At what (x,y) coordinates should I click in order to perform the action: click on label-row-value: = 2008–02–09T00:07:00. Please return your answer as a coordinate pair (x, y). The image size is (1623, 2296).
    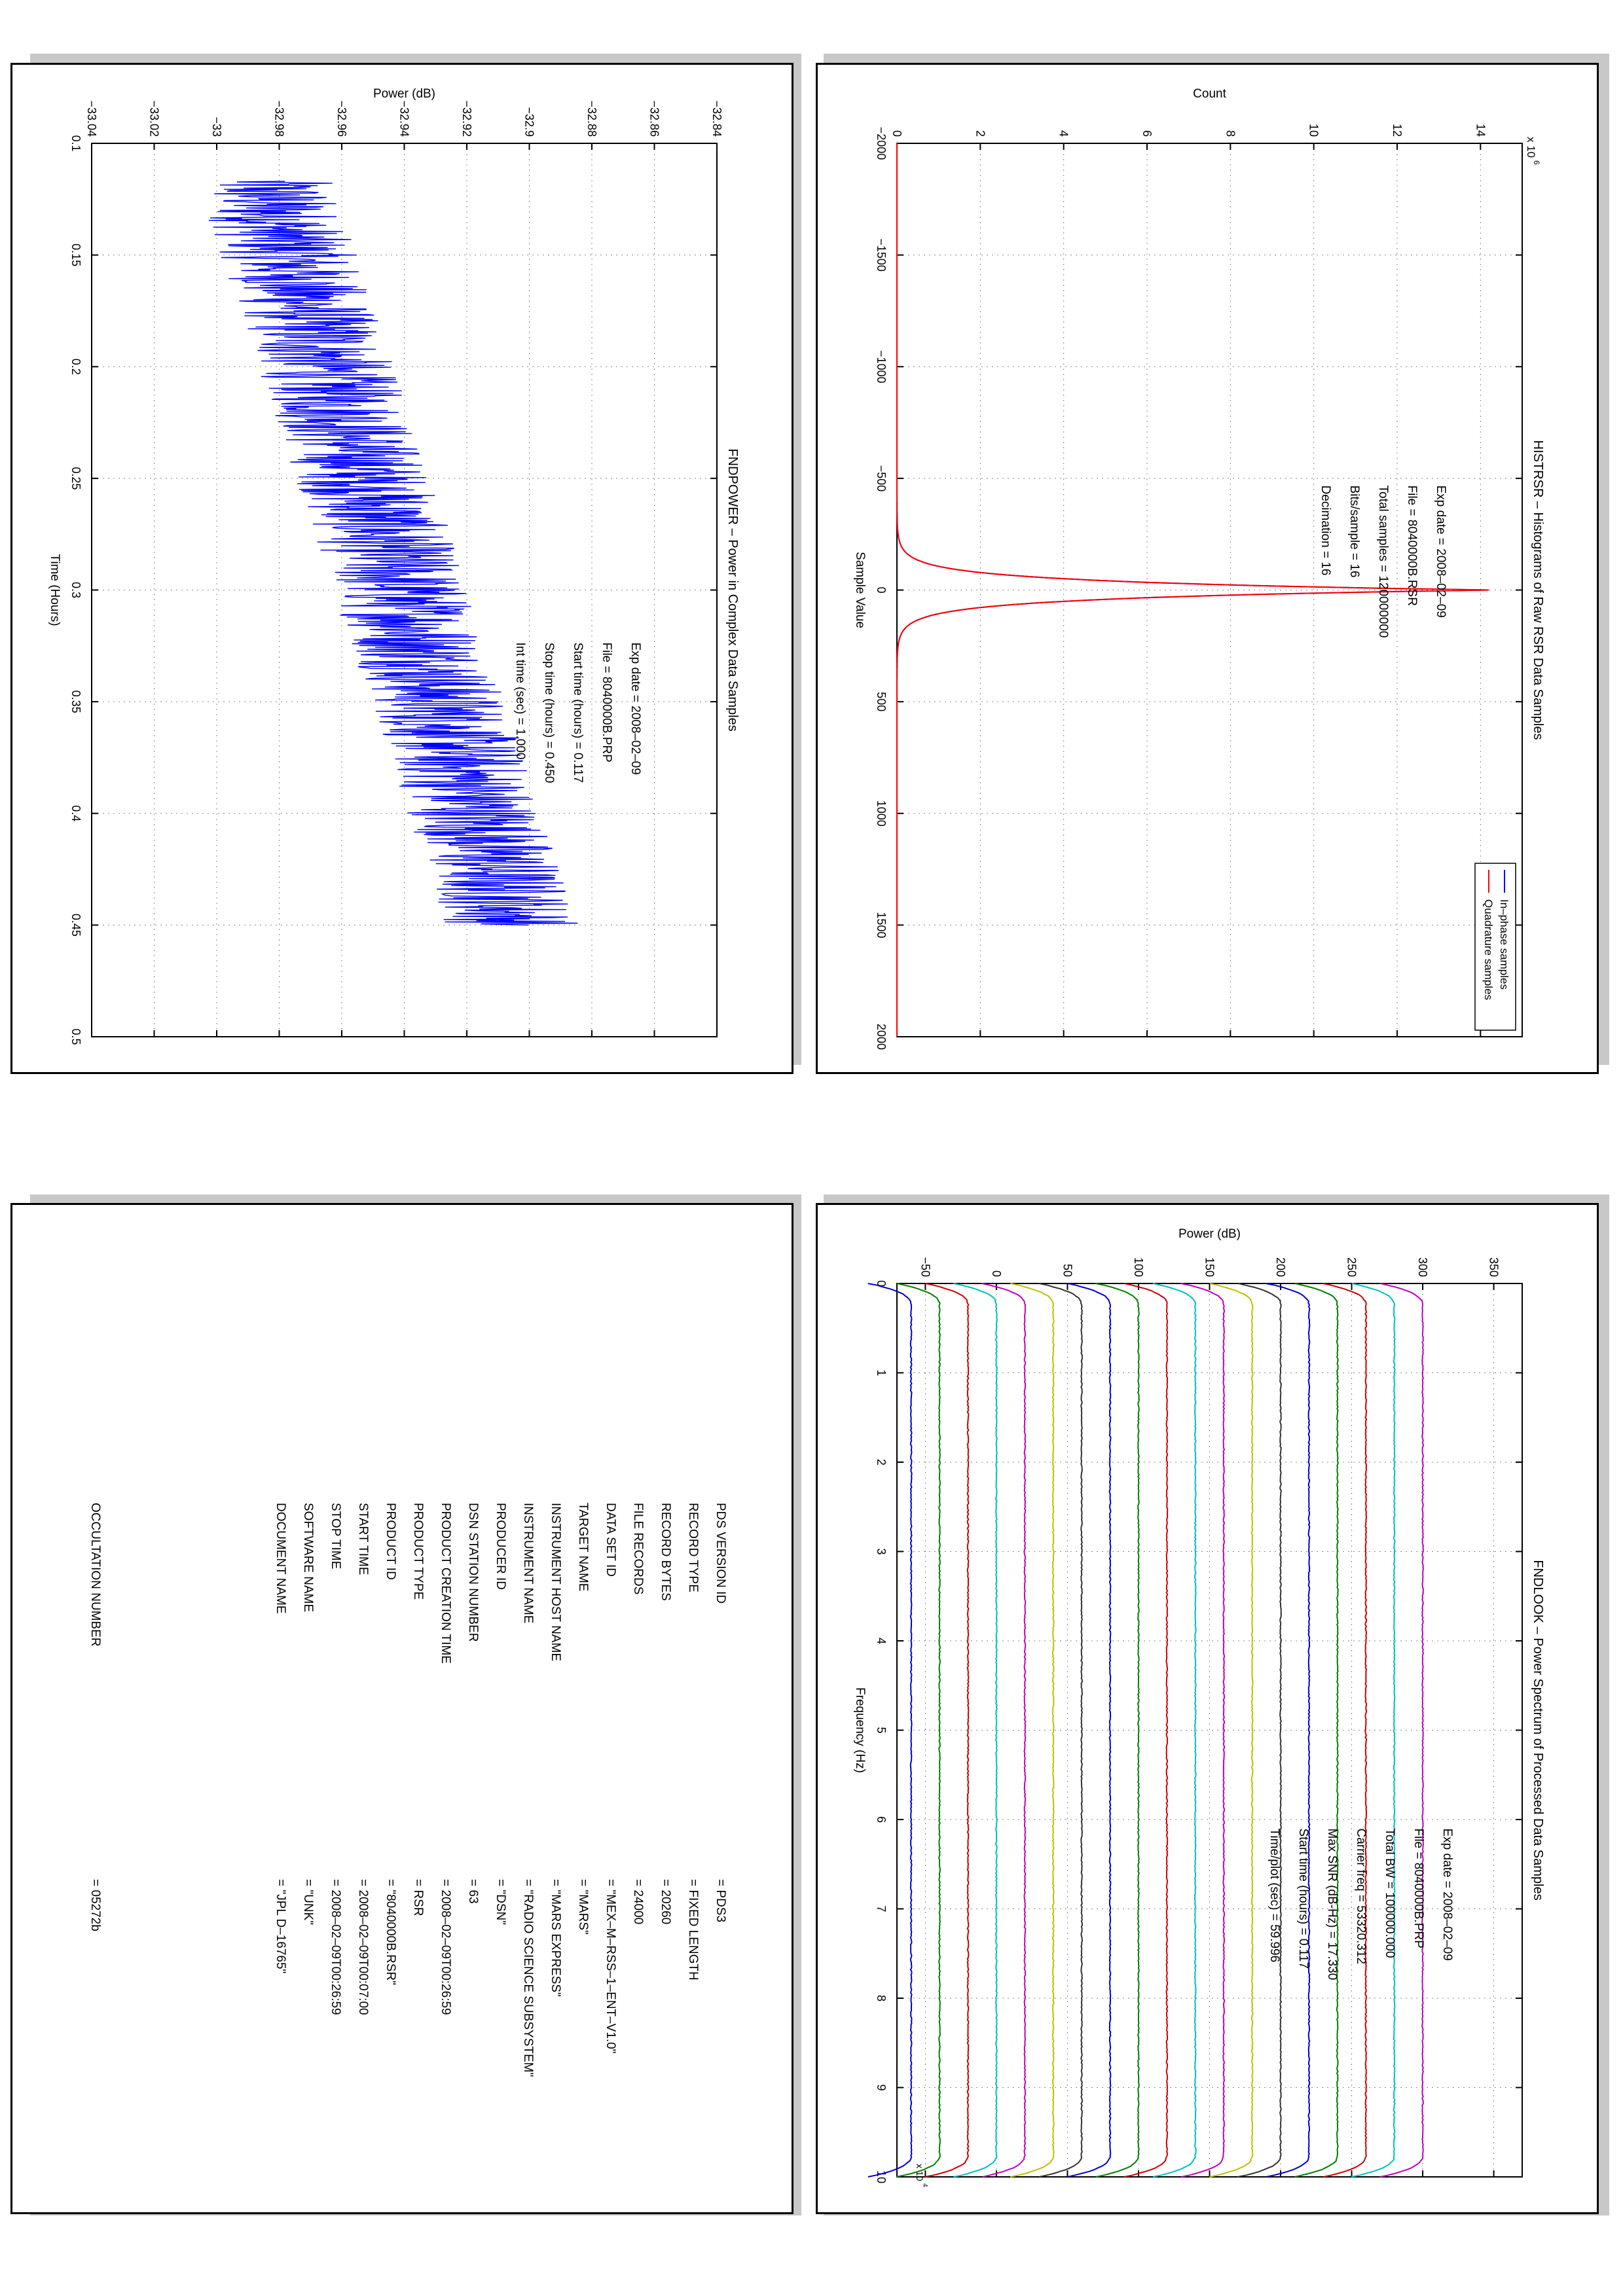
    Looking at the image, I should click on (363, 1947).